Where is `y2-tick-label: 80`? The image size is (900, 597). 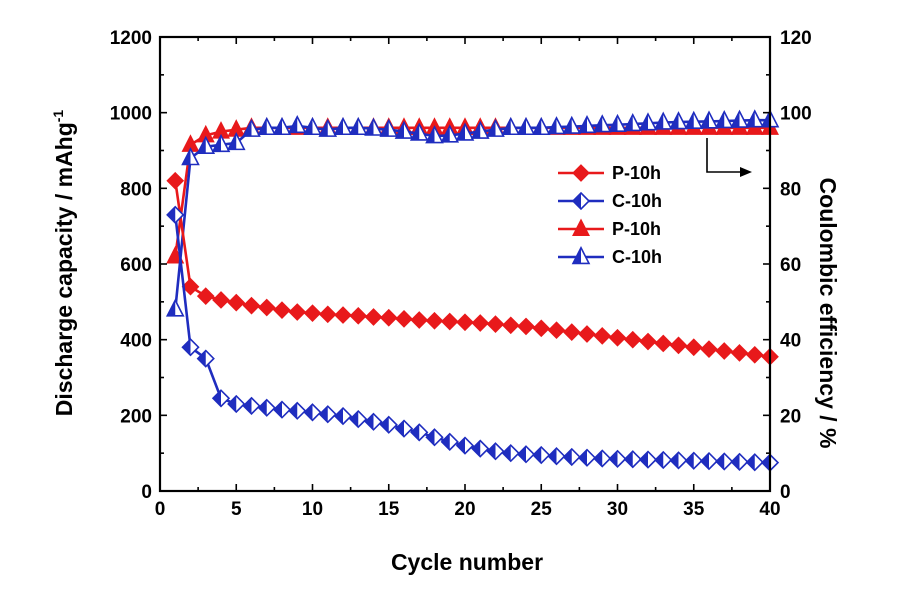
y2-tick-label: 80 is located at coordinates (790, 189).